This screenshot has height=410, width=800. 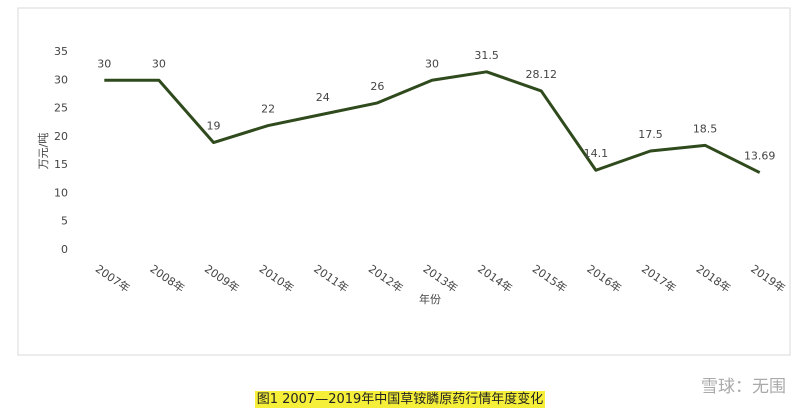 What do you see at coordinates (61, 108) in the screenshot?
I see `y-tick-label: 25` at bounding box center [61, 108].